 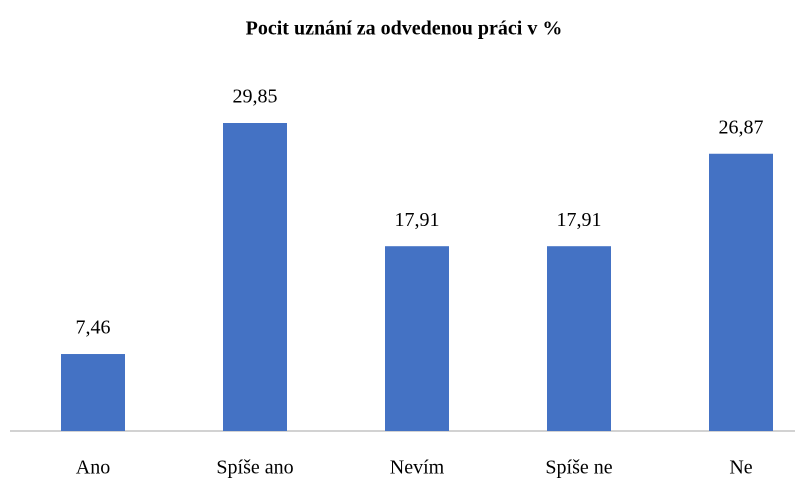 I want to click on data-label: 29,85, so click(x=255, y=97).